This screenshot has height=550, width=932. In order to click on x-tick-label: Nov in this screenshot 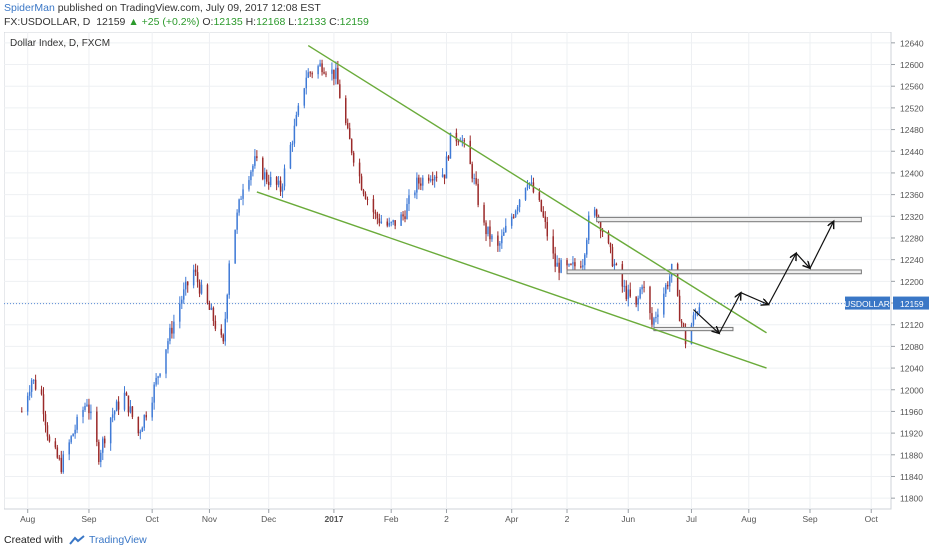, I will do `click(210, 519)`.